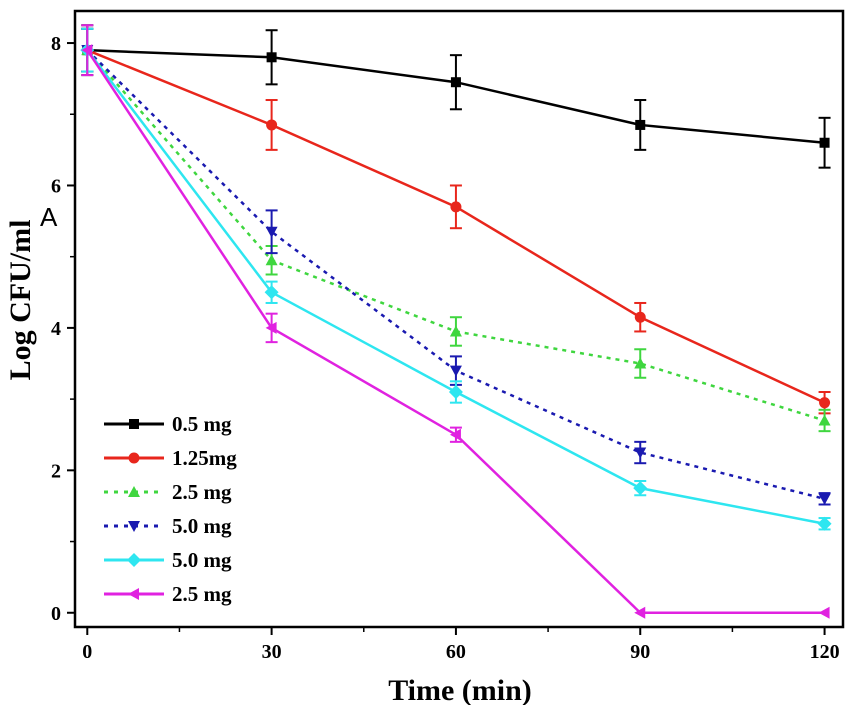  What do you see at coordinates (170, 458) in the screenshot?
I see `legend-item: 1.25mg` at bounding box center [170, 458].